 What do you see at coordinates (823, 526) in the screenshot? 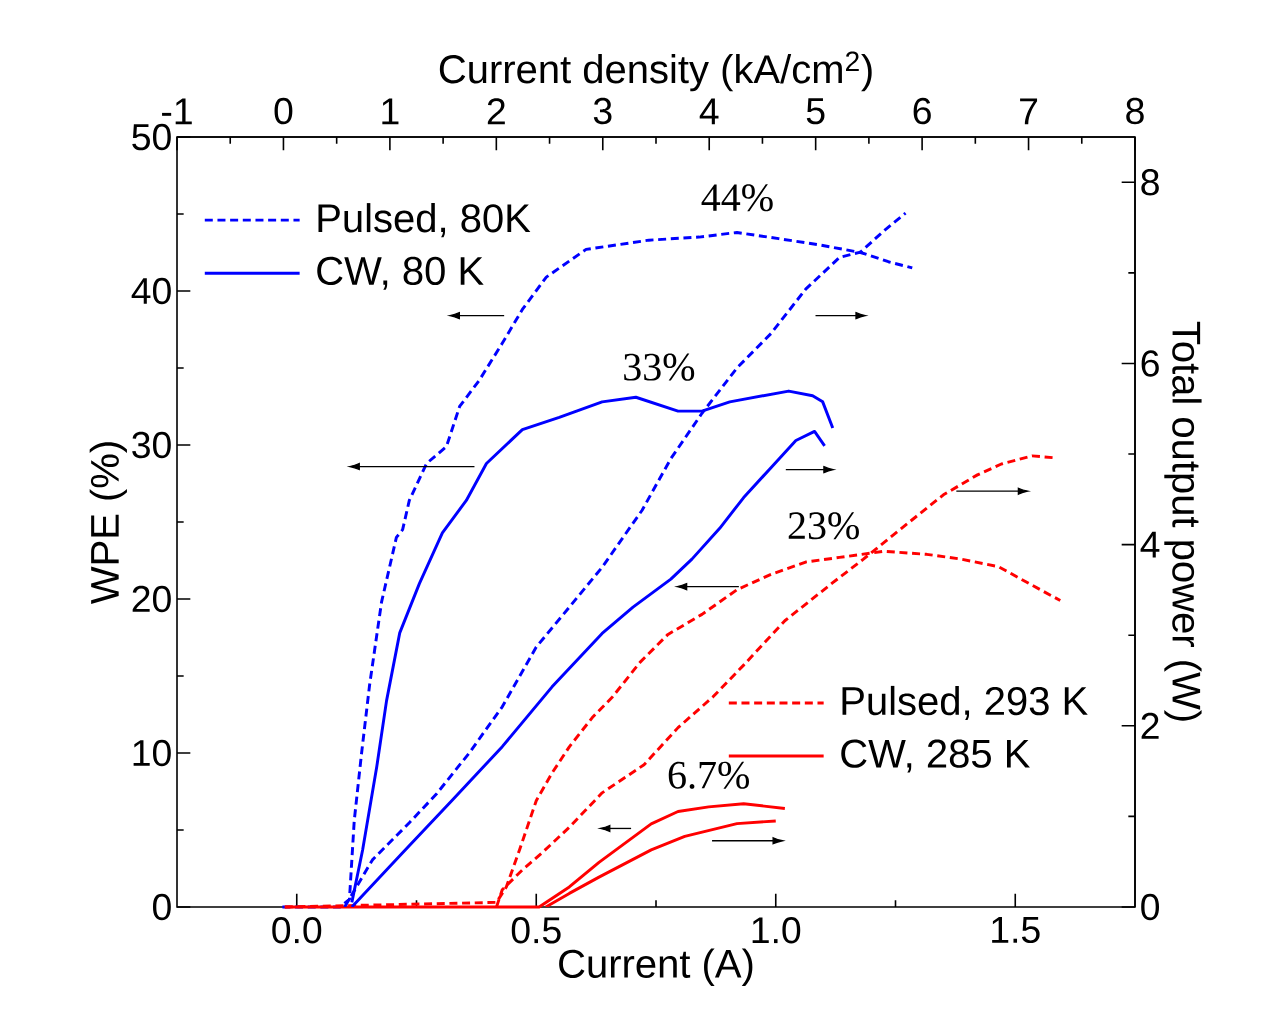
I see `annotation: 23%` at bounding box center [823, 526].